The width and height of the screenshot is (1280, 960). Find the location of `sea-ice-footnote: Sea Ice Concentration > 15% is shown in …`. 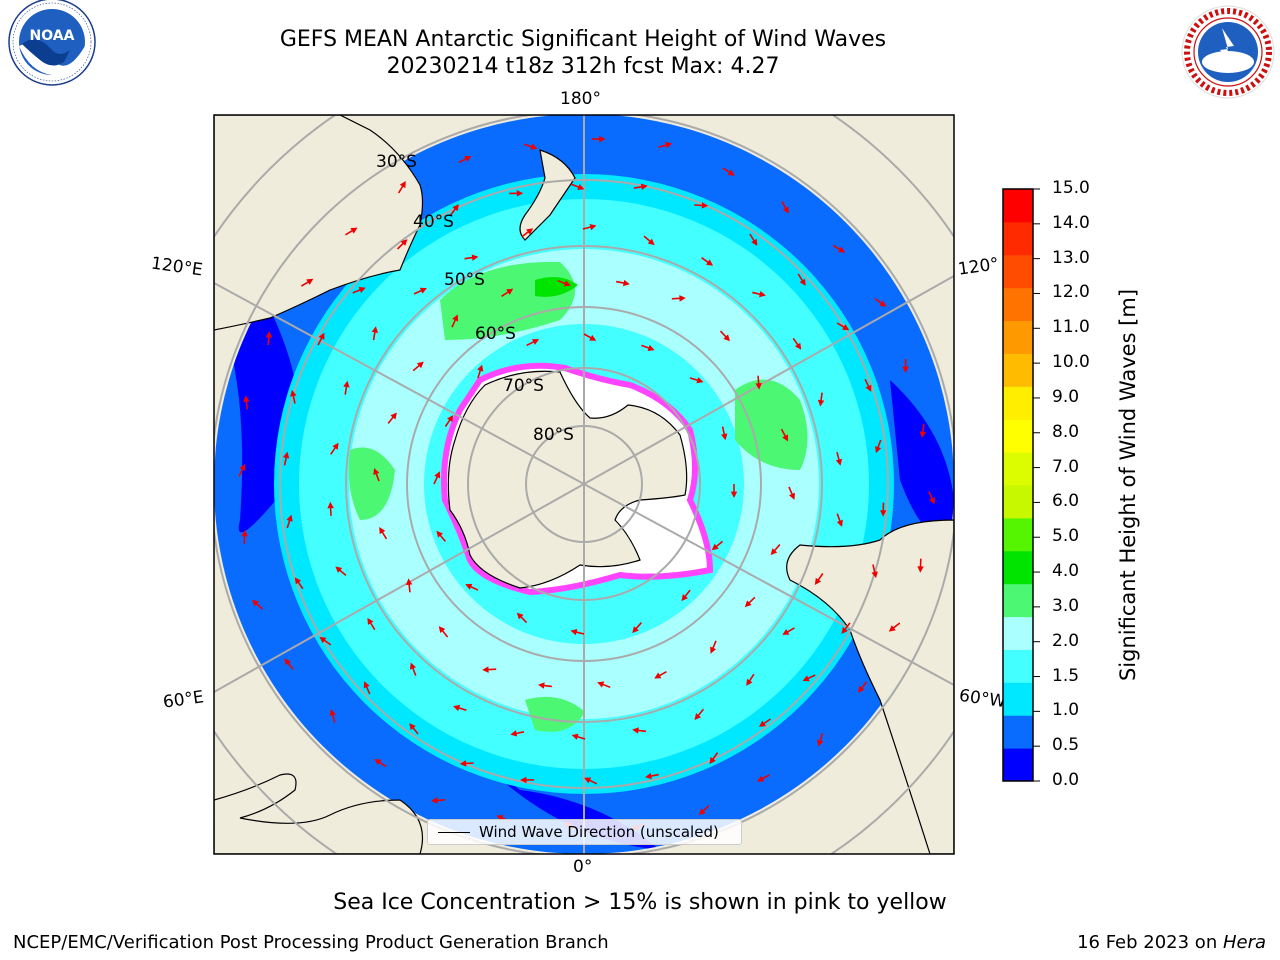

sea-ice-footnote: Sea Ice Concentration > 15% is shown in … is located at coordinates (640, 902).